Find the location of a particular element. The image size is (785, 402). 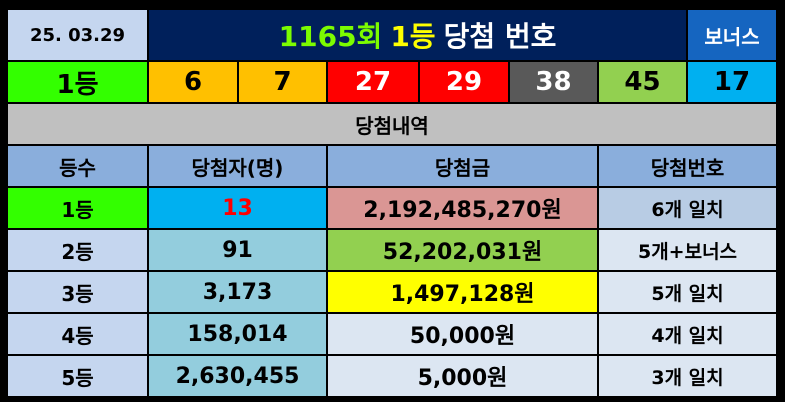

row-match: 4개 일치 is located at coordinates (687, 334).